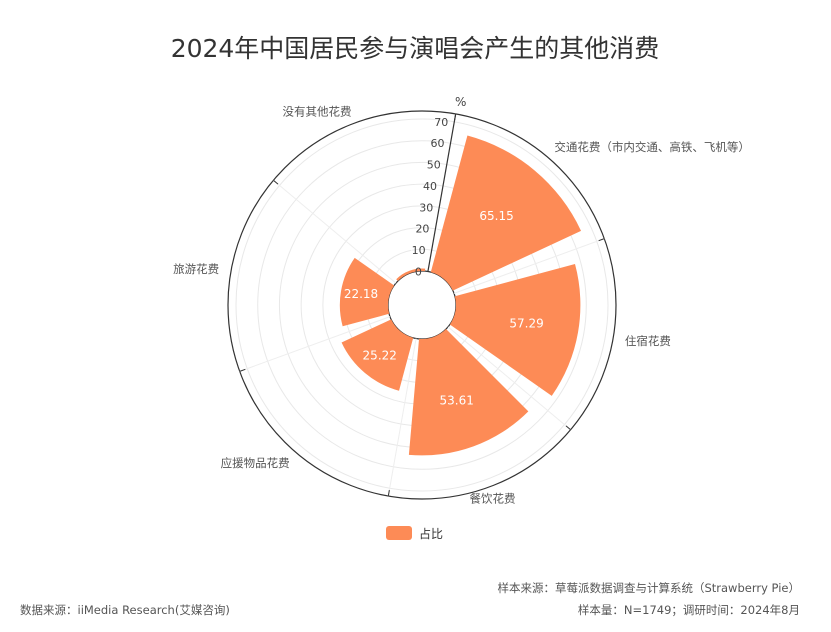 The width and height of the screenshot is (831, 632). What do you see at coordinates (689, 610) in the screenshot?
I see `sample-info: 样本量：N=1749；调研时间：2024年8月` at bounding box center [689, 610].